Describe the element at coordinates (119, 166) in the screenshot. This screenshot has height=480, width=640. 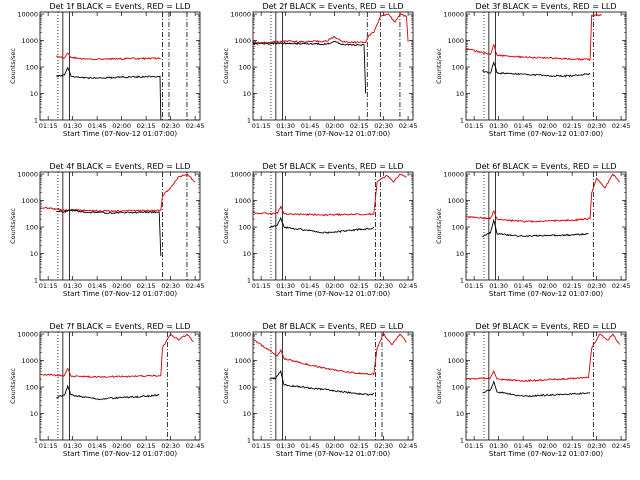
I see `panel-title: Det 4f BLACK = Events, RED = LLD` at that location.